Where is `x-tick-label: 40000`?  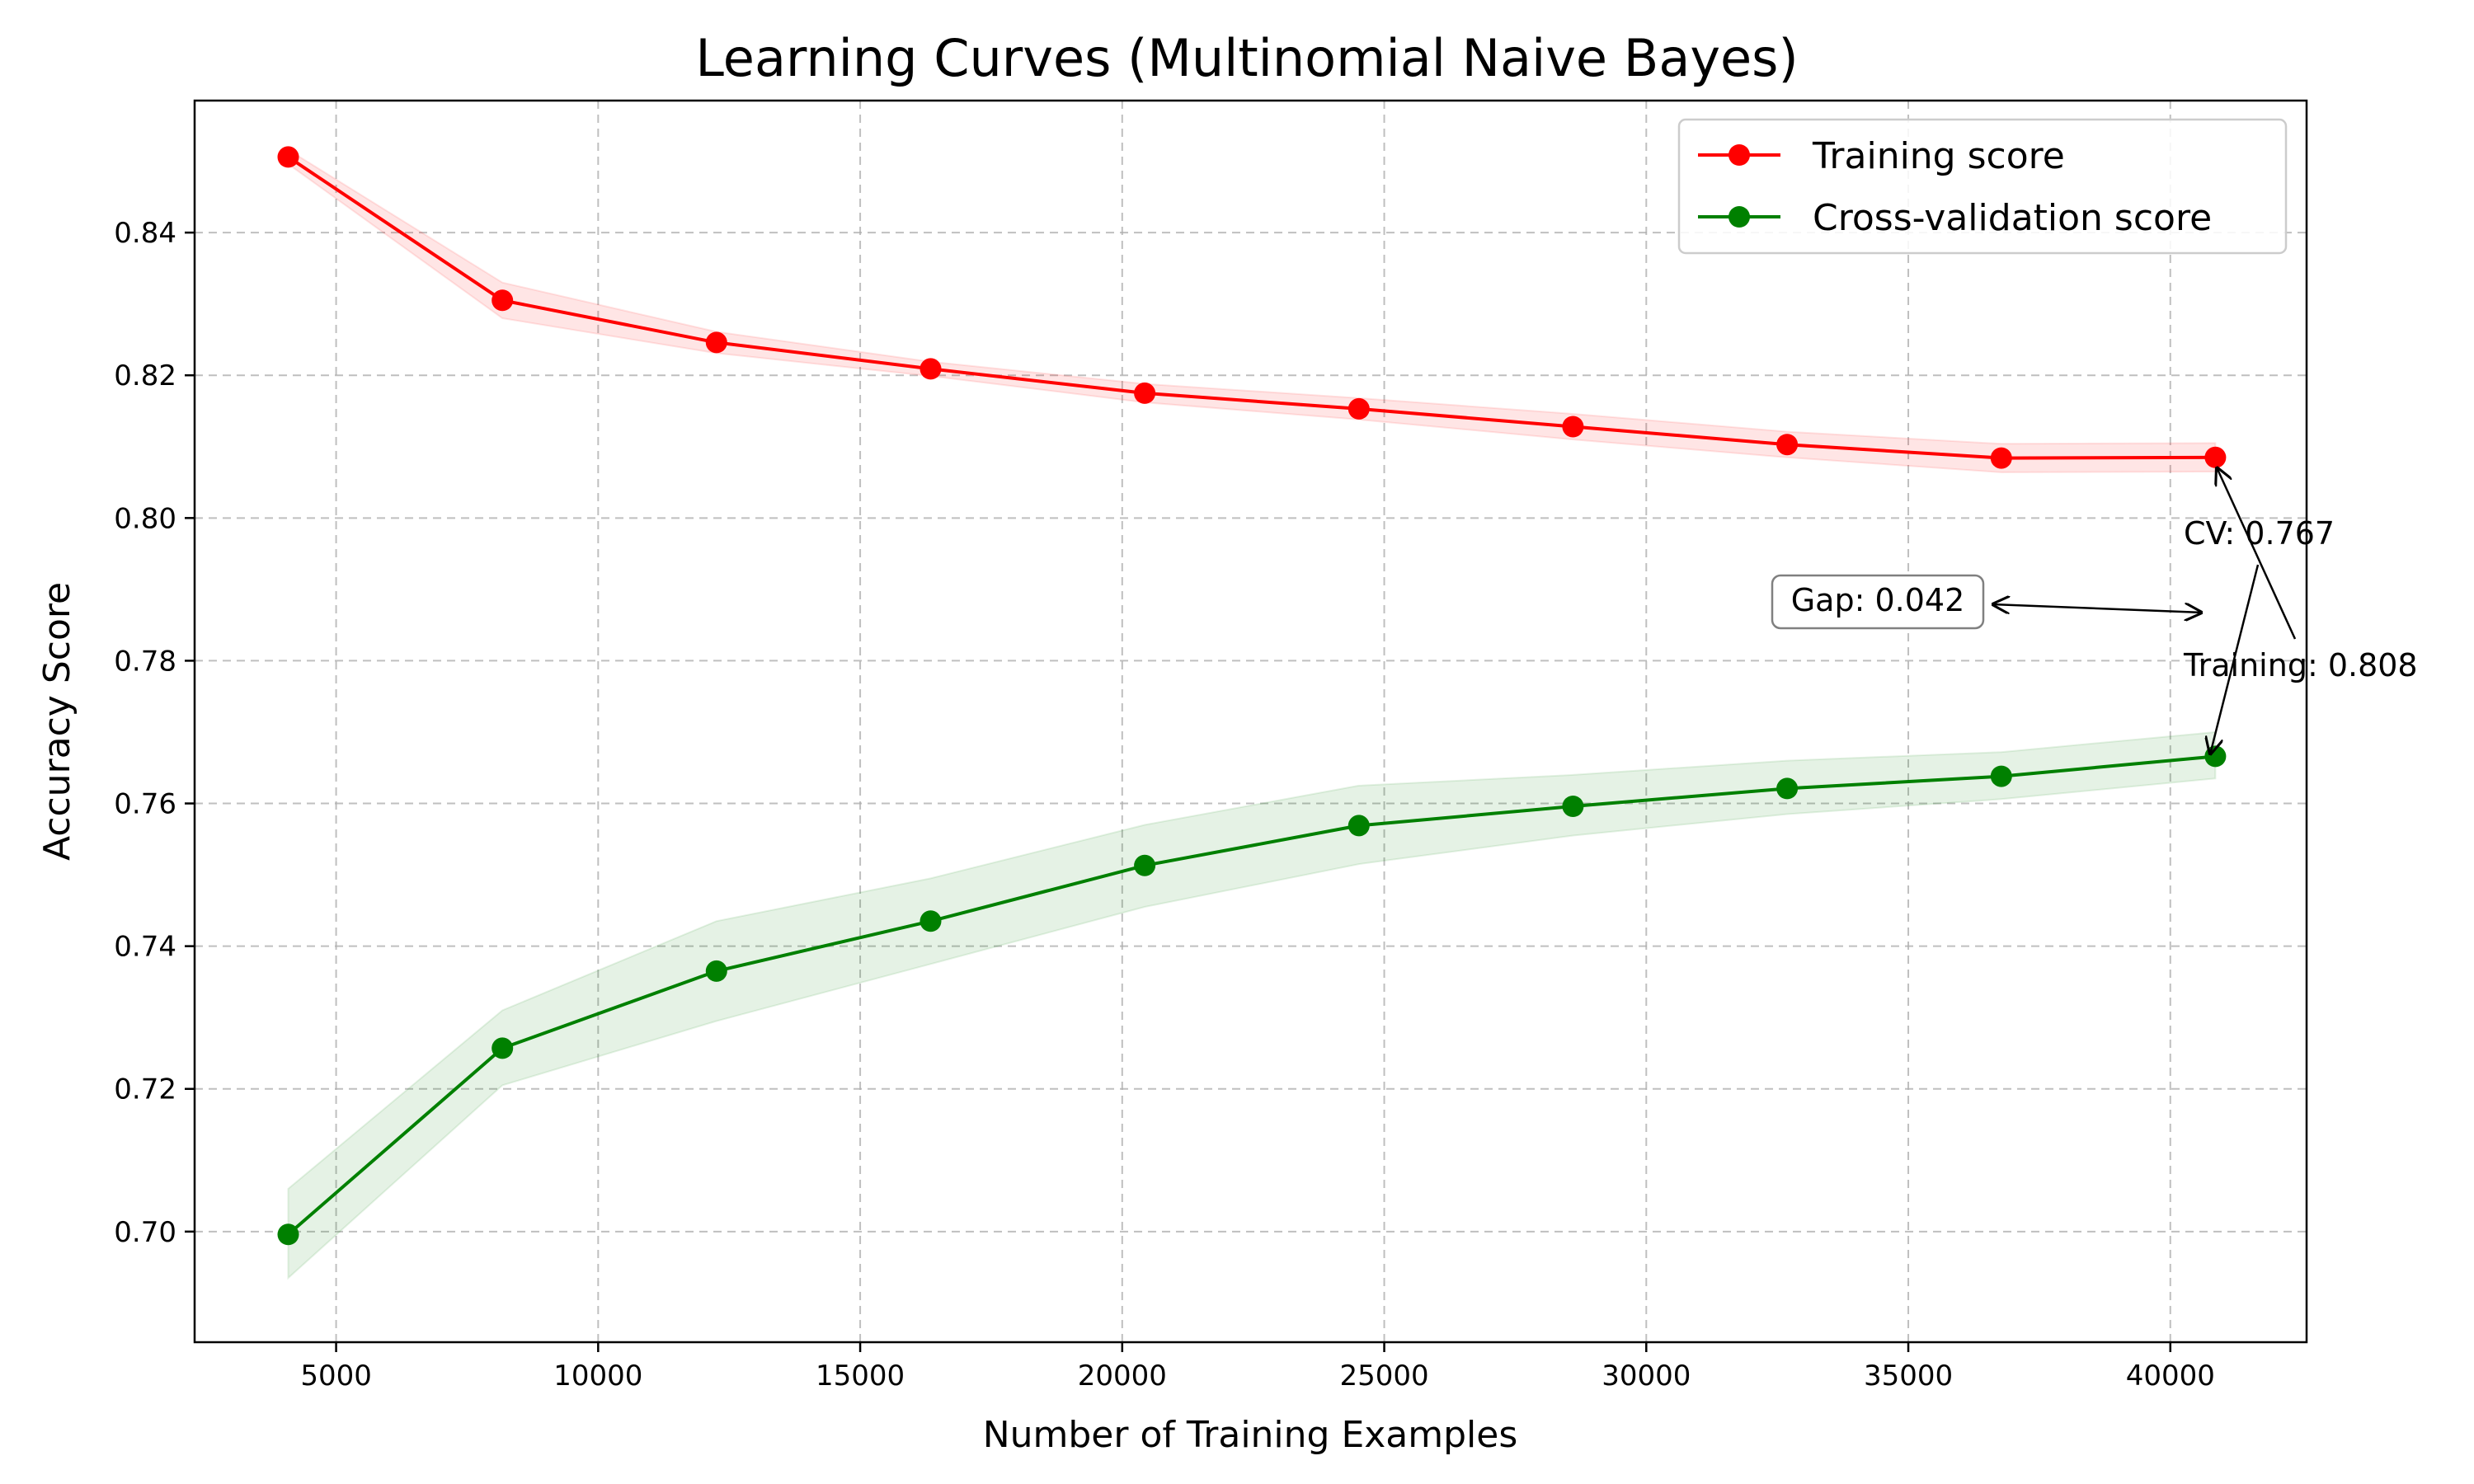 x-tick-label: 40000 is located at coordinates (2170, 1376).